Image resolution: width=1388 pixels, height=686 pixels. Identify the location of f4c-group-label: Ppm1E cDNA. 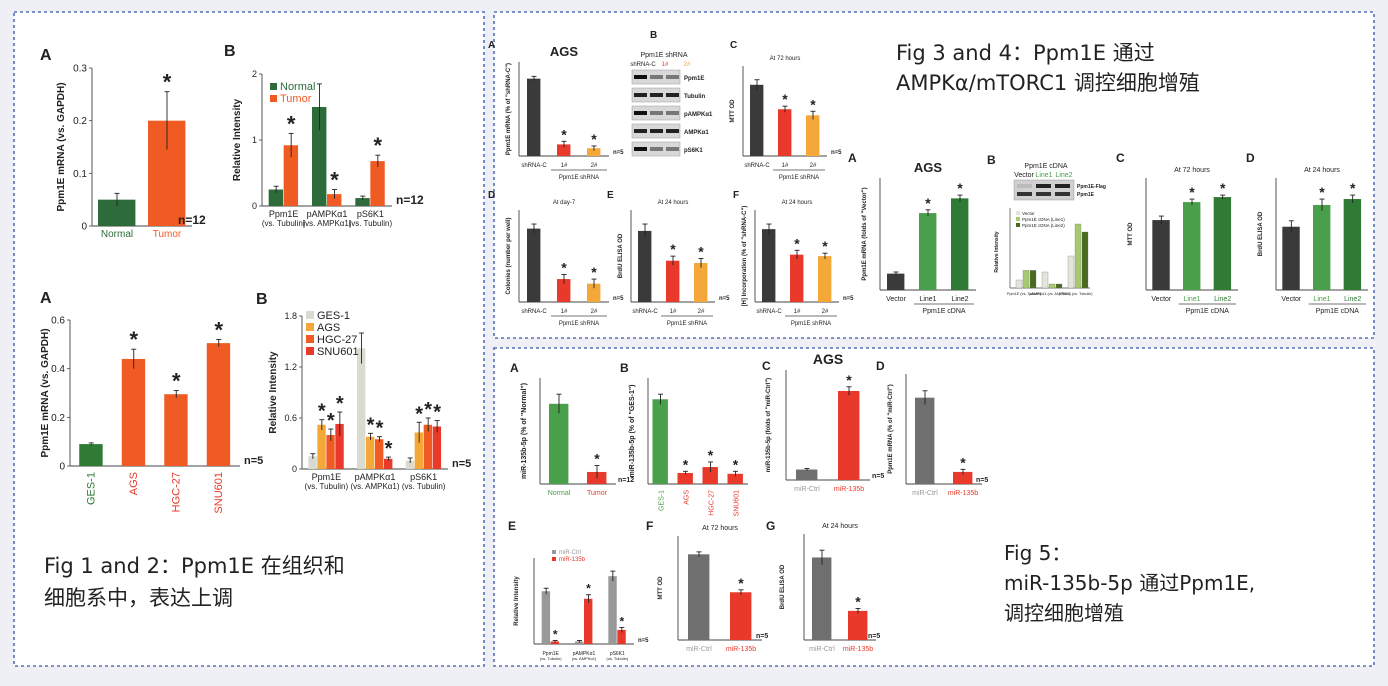
(1208, 311).